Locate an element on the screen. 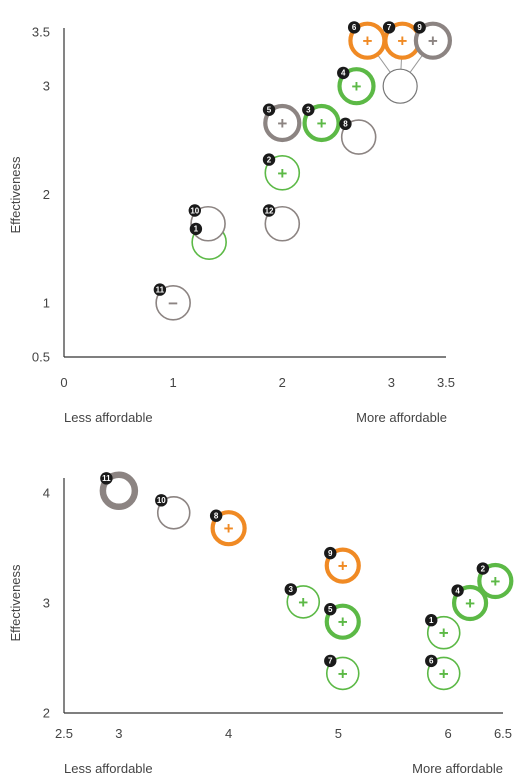 The image size is (514, 776). y-tick-label: 0.5 is located at coordinates (41, 357).